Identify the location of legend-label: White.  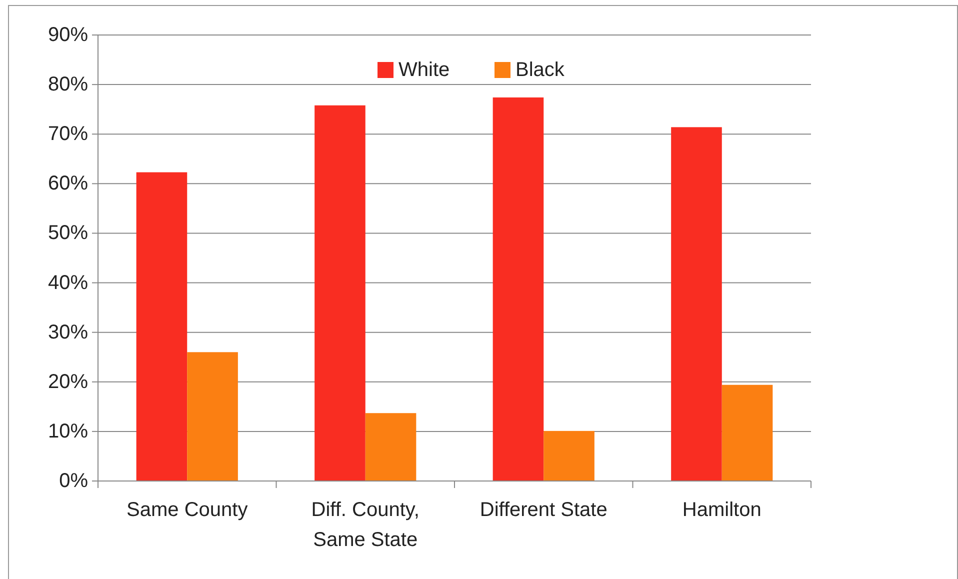
(424, 70).